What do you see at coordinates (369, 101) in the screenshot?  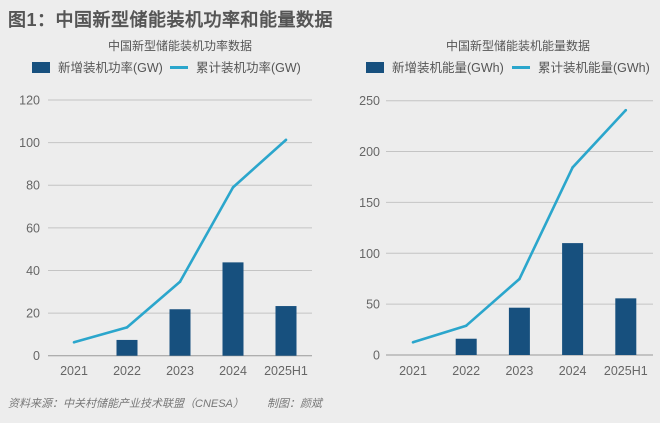 I see `y-tick-label: 250` at bounding box center [369, 101].